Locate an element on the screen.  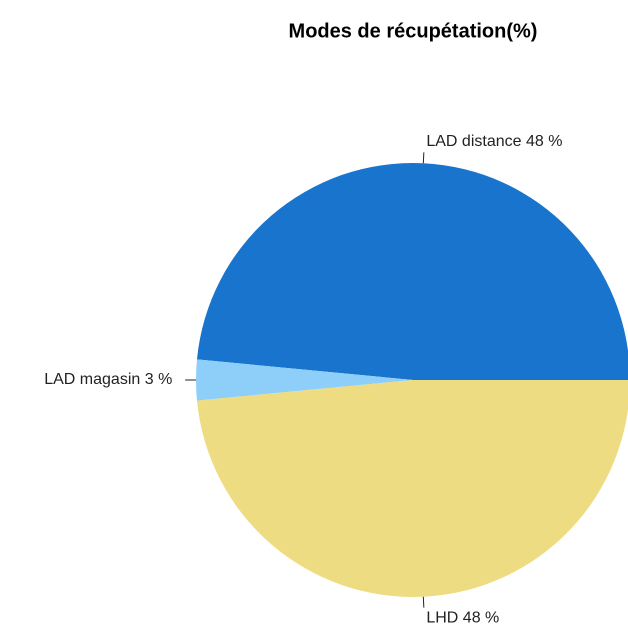
chart-title: Modes de récupétation(%) is located at coordinates (413, 31).